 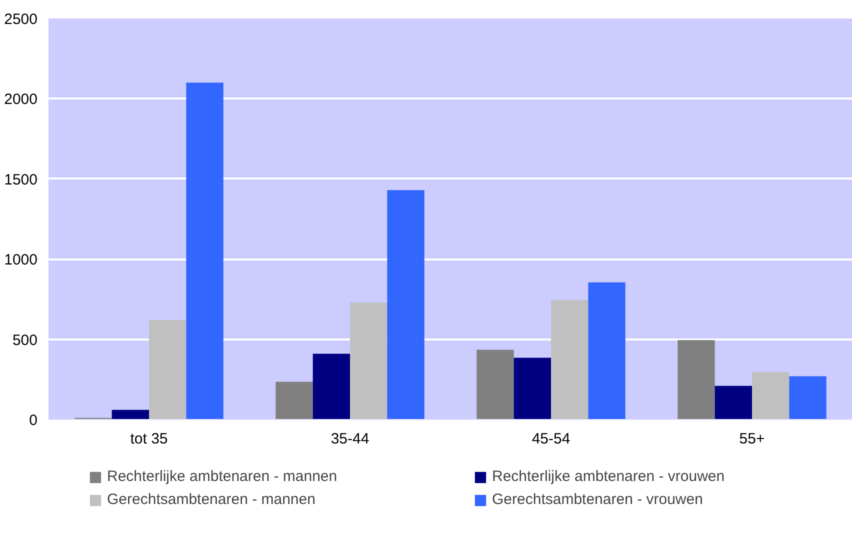 What do you see at coordinates (350, 439) in the screenshot?
I see `x-tick-label: 35-44` at bounding box center [350, 439].